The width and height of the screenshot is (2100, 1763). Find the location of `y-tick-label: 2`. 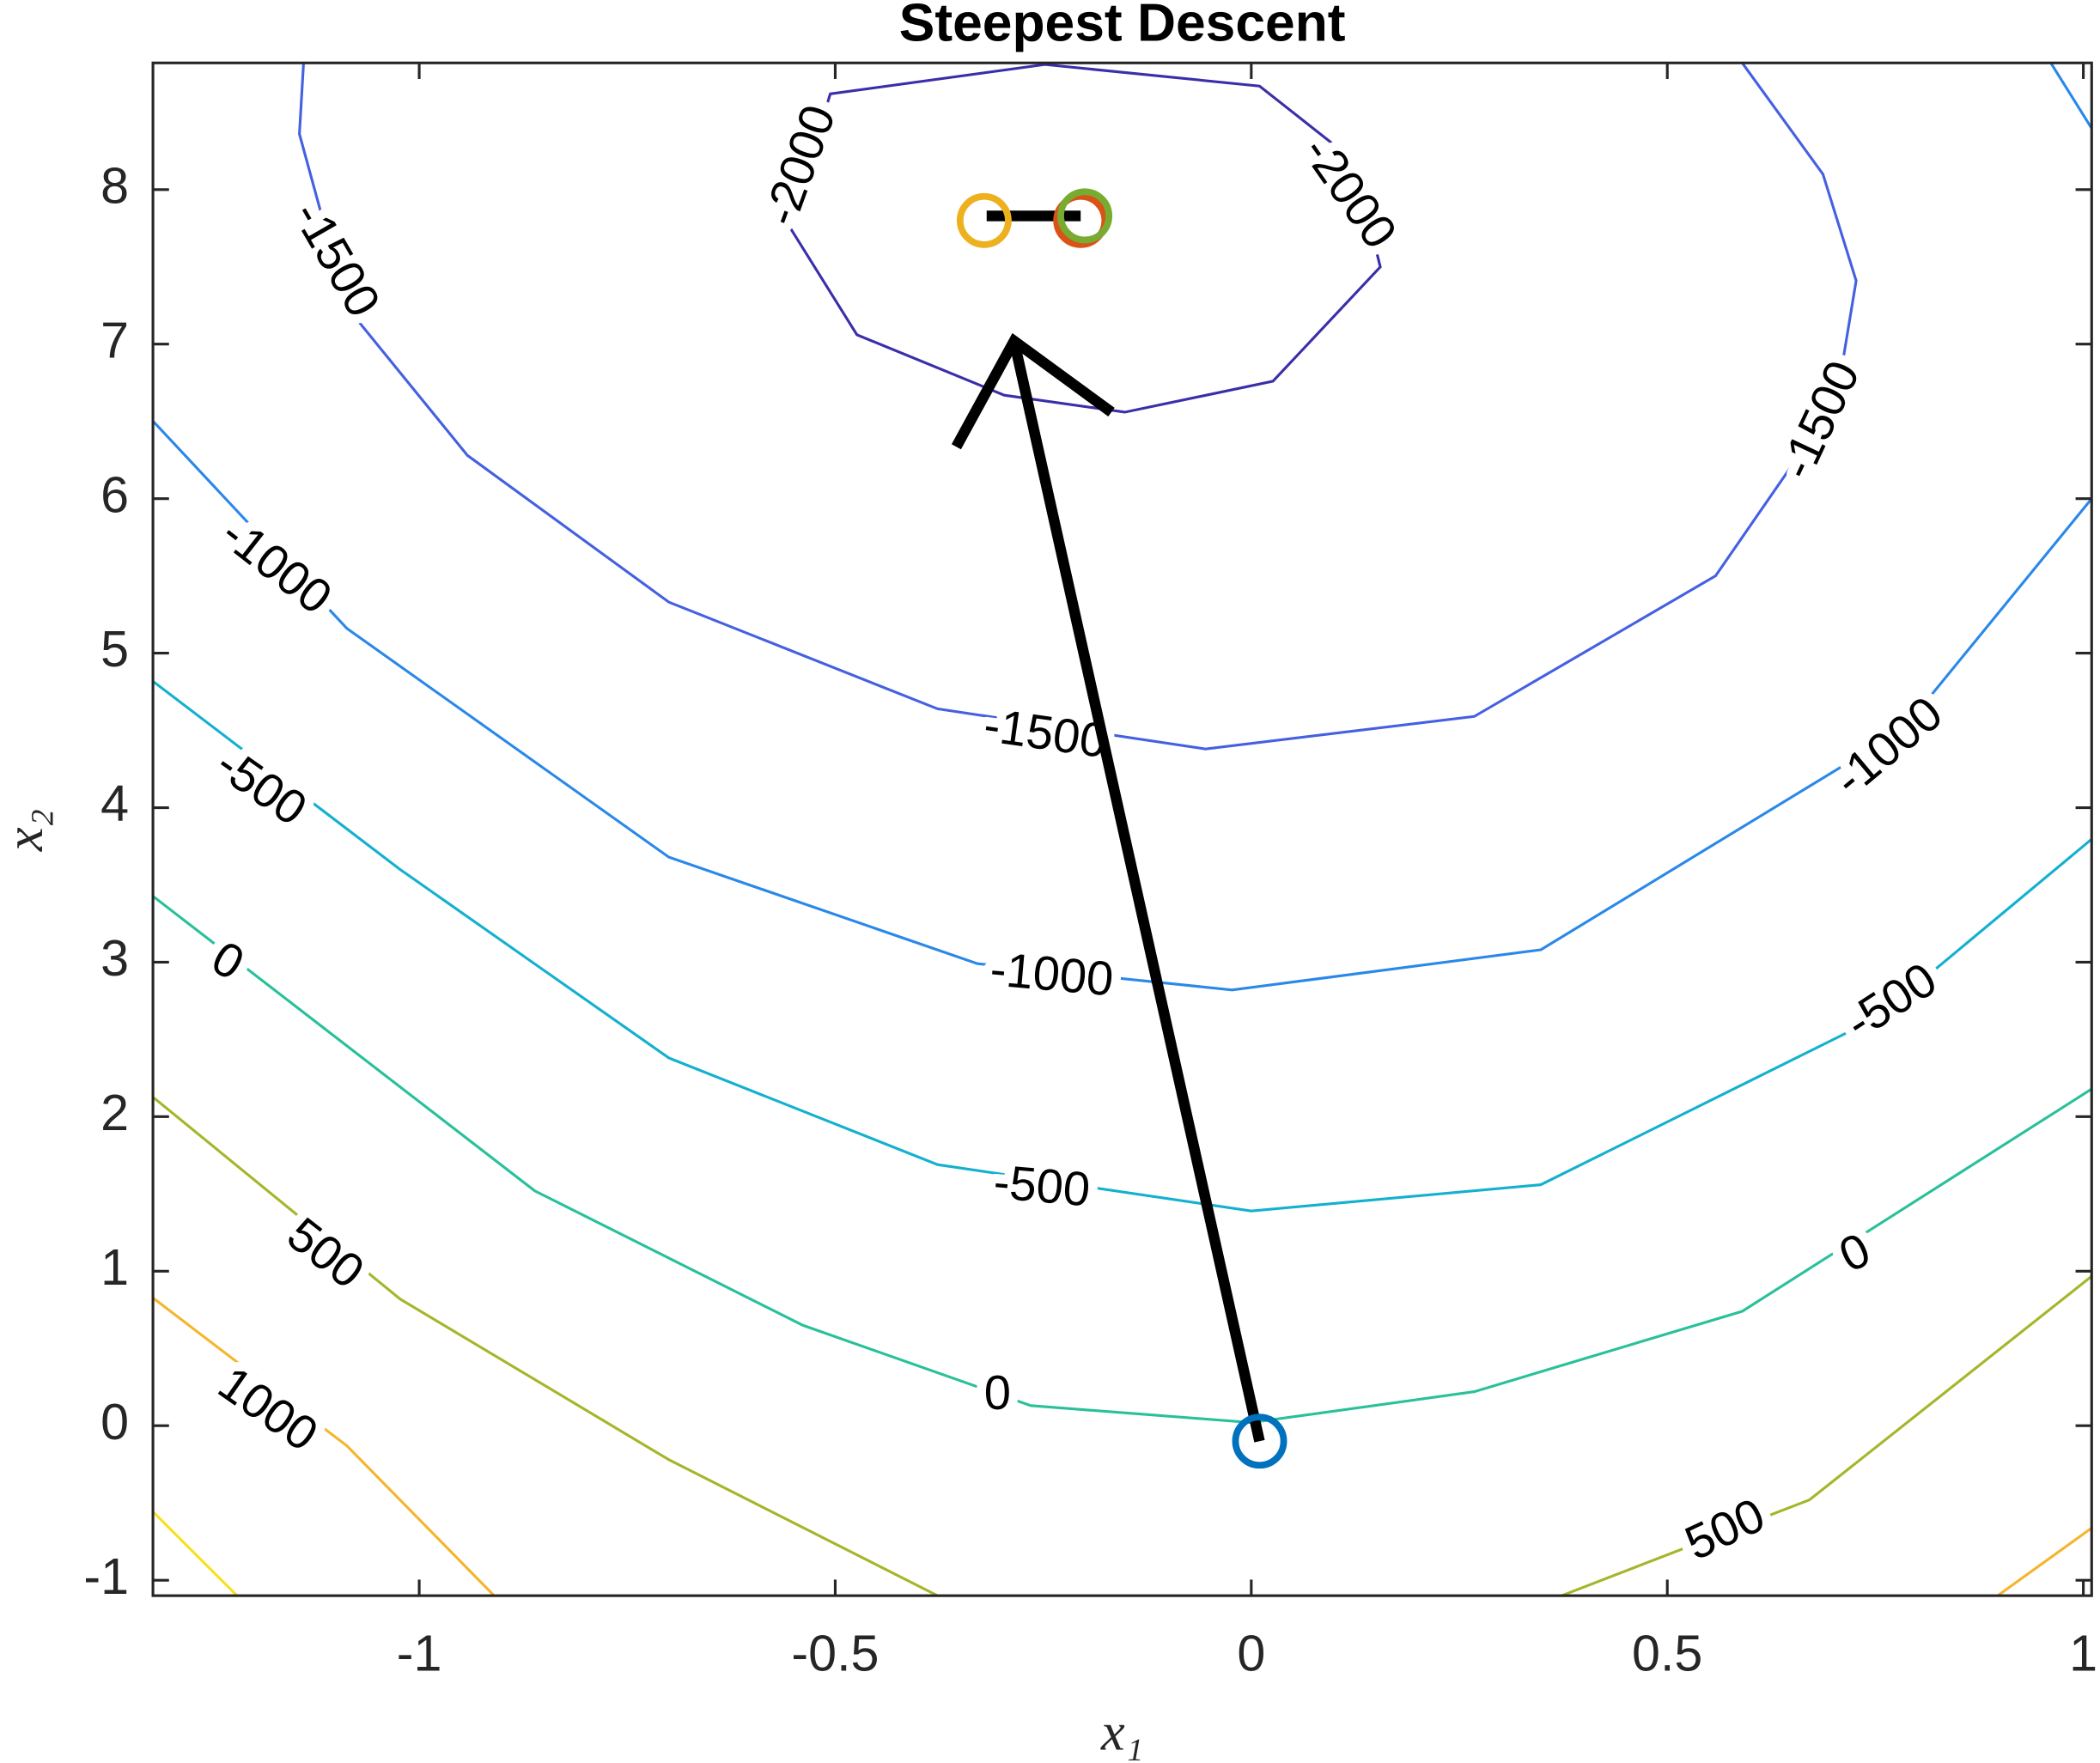

y-tick-label: 2 is located at coordinates (114, 1112).